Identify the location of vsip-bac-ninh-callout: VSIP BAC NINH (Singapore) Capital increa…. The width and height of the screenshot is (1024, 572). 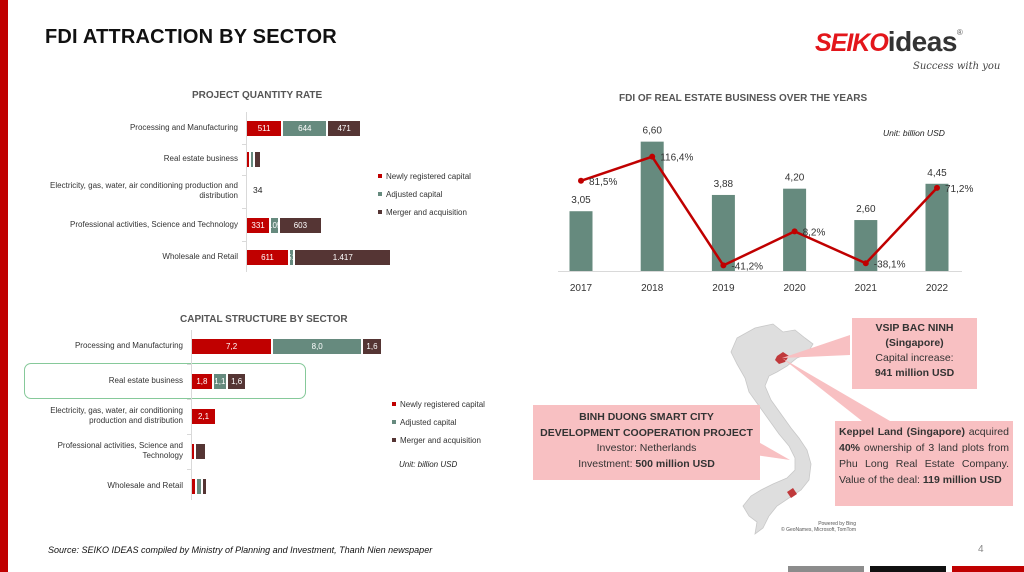
(914, 353).